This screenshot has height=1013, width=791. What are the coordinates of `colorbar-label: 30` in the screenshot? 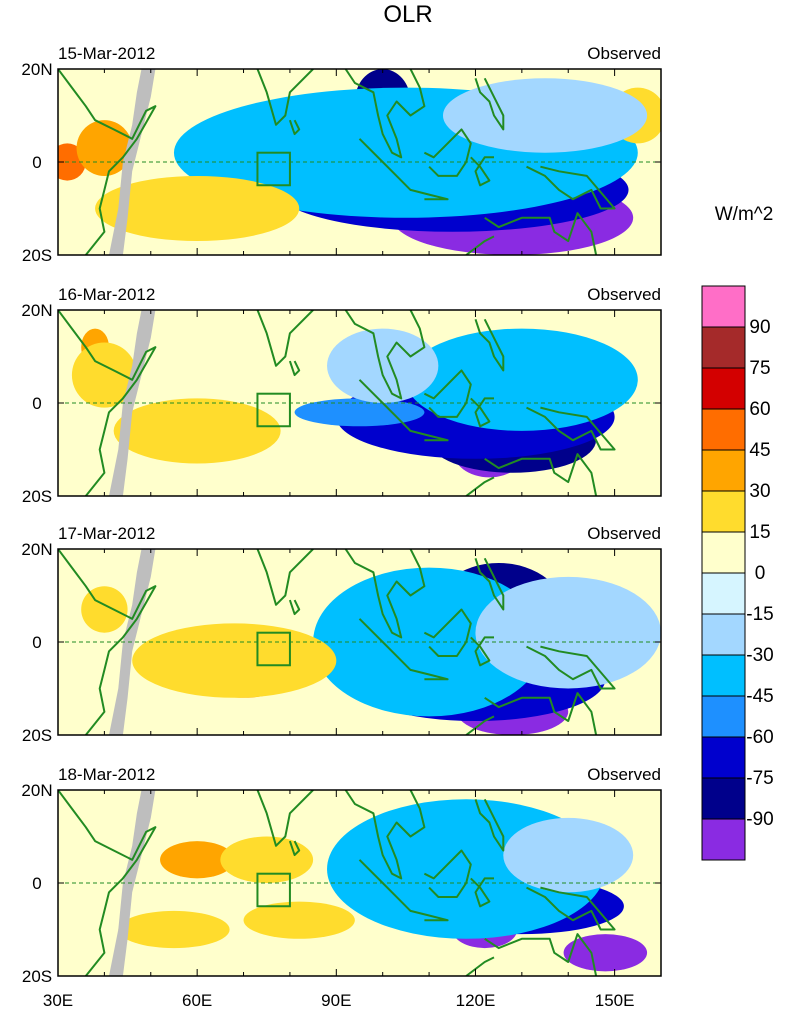 It's located at (759, 491).